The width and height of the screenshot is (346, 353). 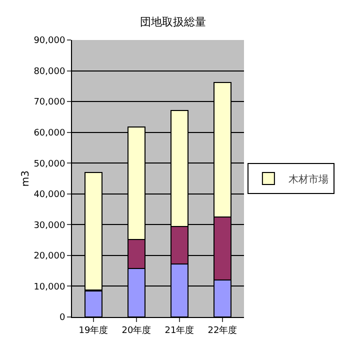 I want to click on y-tick-label: 90,000, so click(x=50, y=41).